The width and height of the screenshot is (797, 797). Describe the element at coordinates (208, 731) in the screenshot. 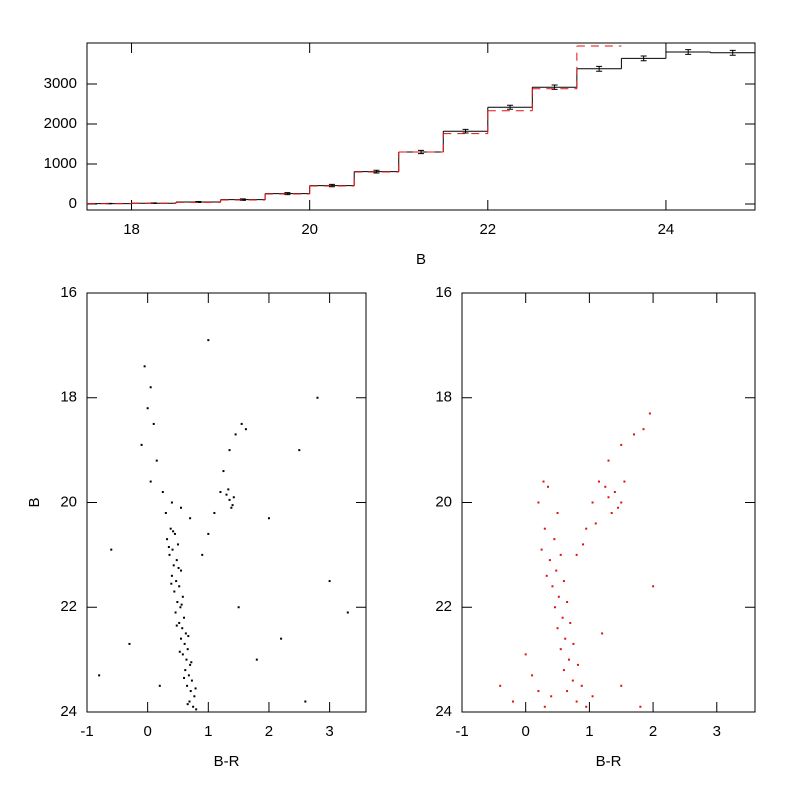

I see `x-tick-label: 1` at that location.